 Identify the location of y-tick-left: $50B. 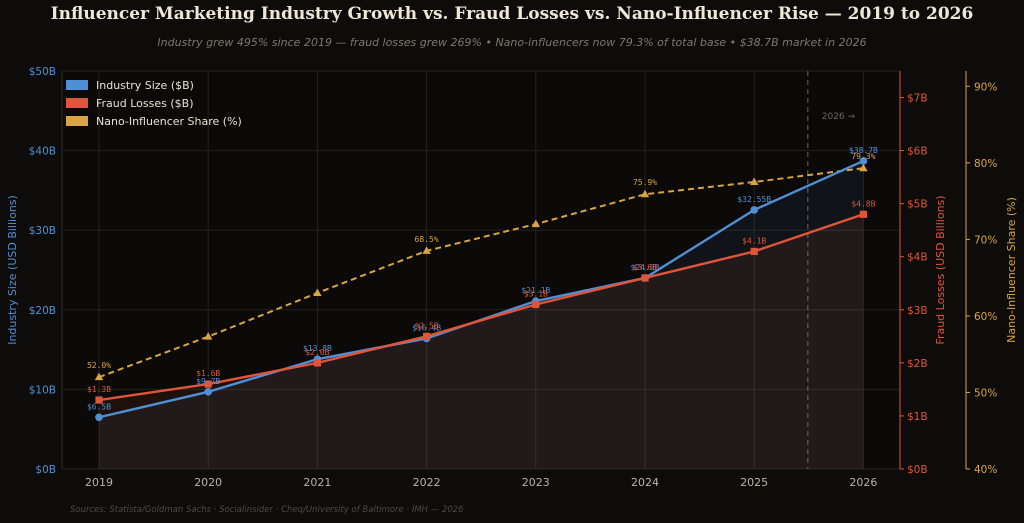
(42, 72).